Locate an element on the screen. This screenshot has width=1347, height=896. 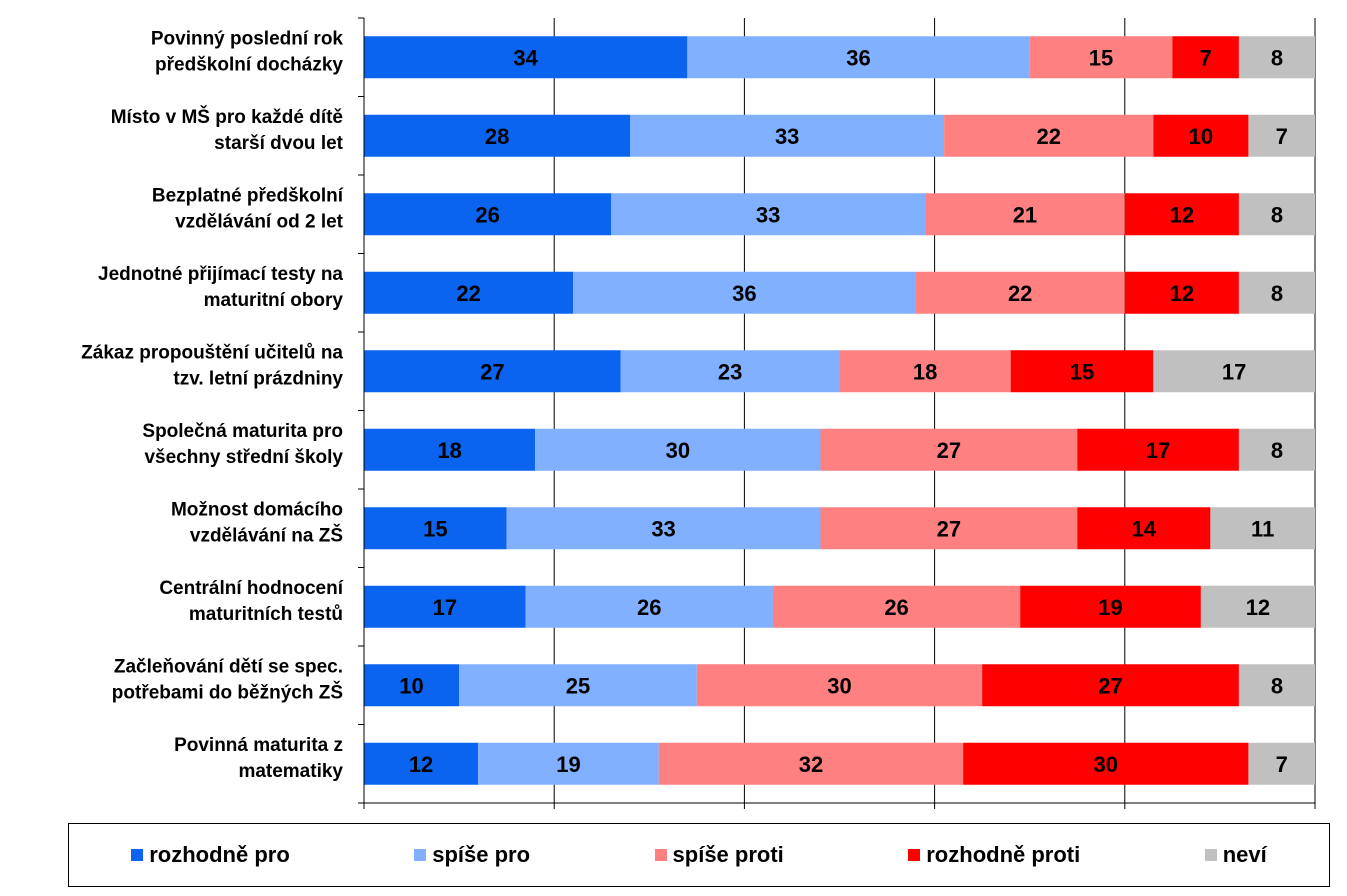
category-label: Zákaz propouštění učitelů na is located at coordinates (212, 352).